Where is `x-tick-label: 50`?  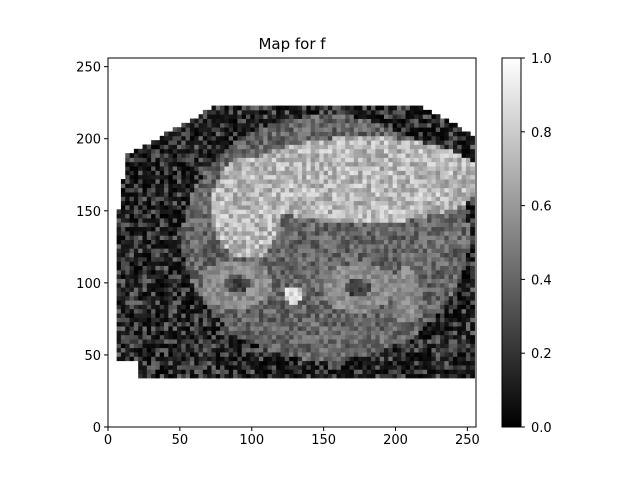 x-tick-label: 50 is located at coordinates (180, 440).